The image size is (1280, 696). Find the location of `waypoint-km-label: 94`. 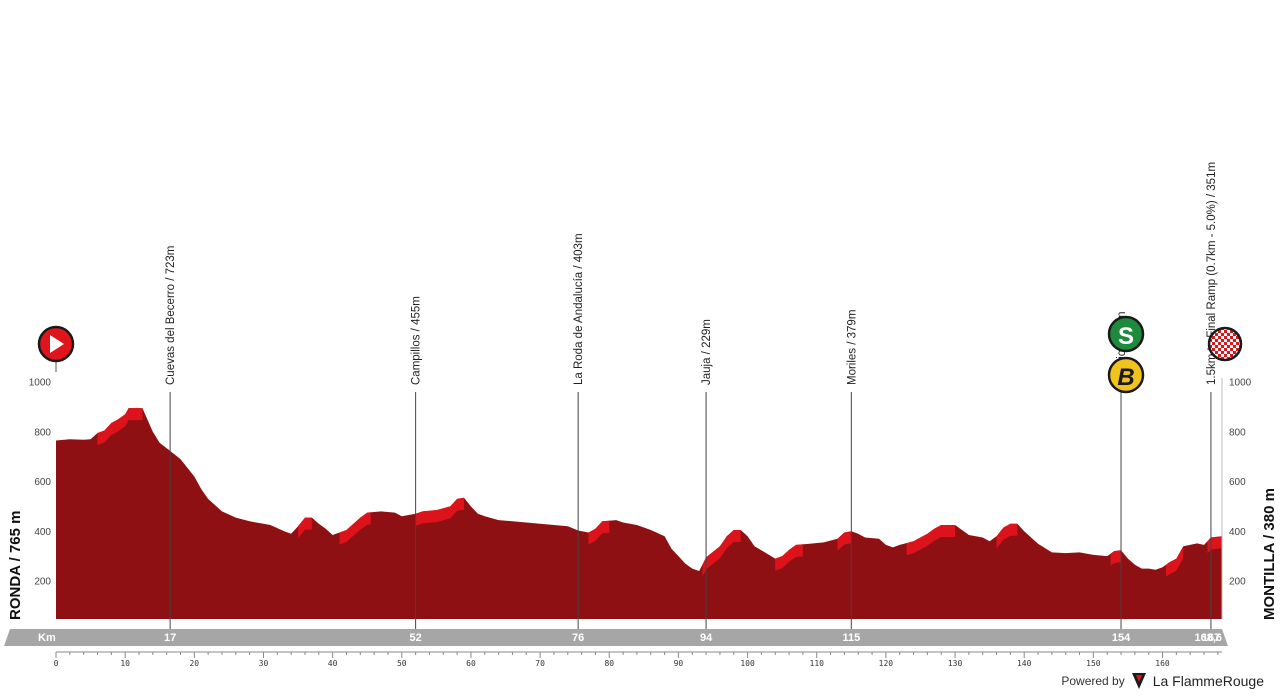

waypoint-km-label: 94 is located at coordinates (706, 638).